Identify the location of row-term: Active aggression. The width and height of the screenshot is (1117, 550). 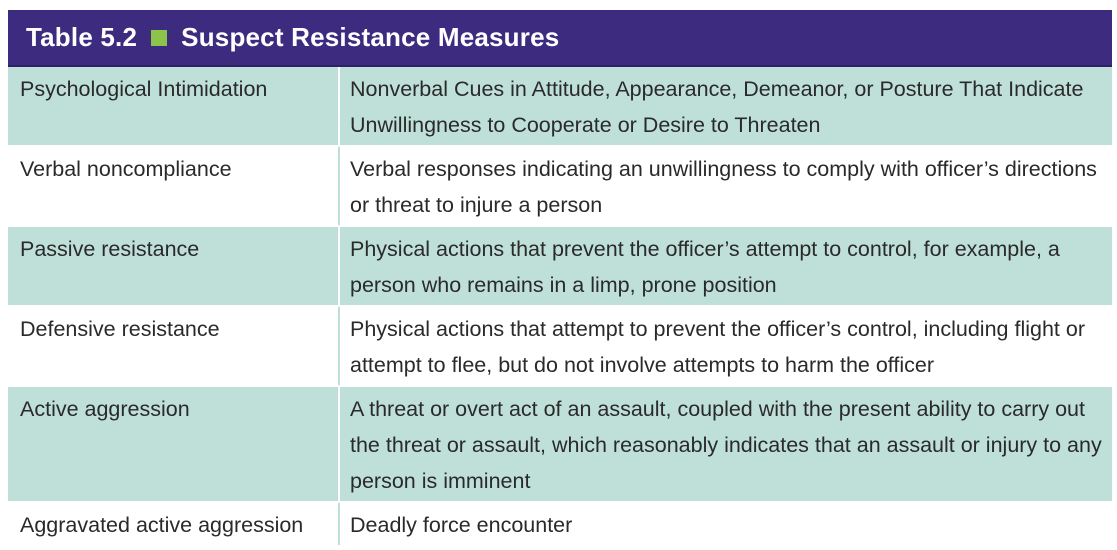
(174, 444).